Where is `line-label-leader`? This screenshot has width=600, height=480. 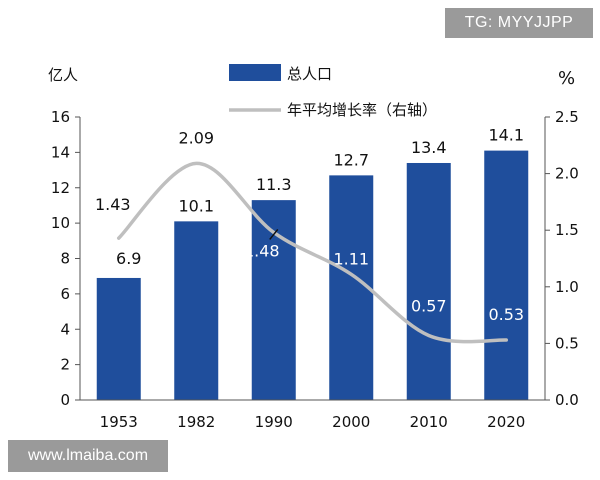
line-label-leader is located at coordinates (274, 234).